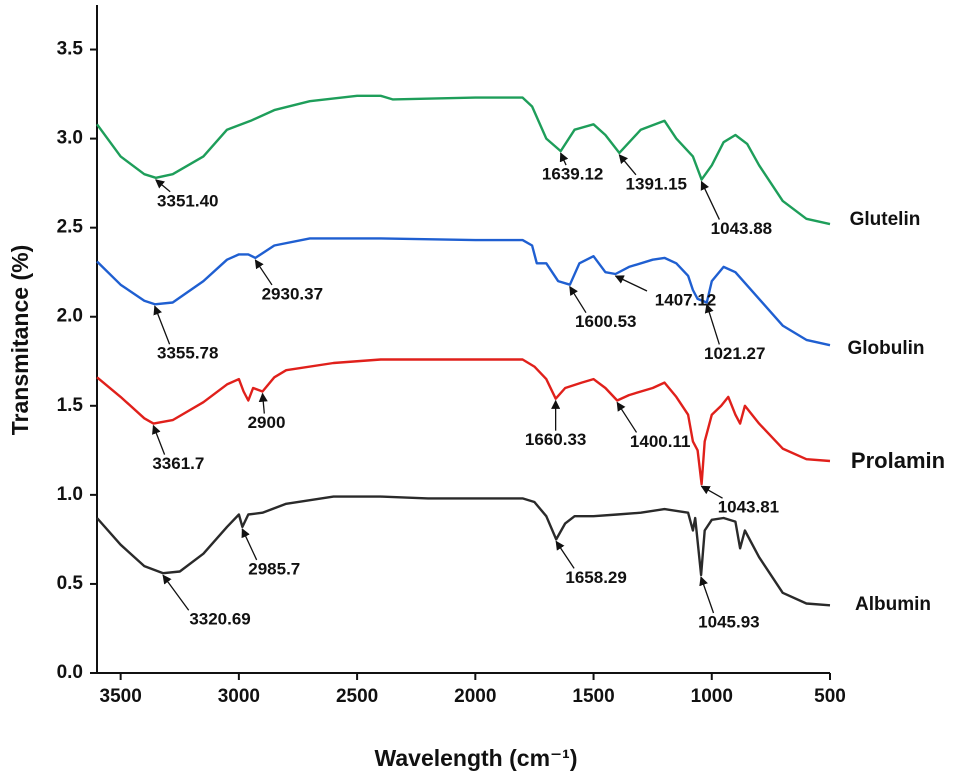  What do you see at coordinates (187, 353) in the screenshot?
I see `annotation-label: 3355.78` at bounding box center [187, 353].